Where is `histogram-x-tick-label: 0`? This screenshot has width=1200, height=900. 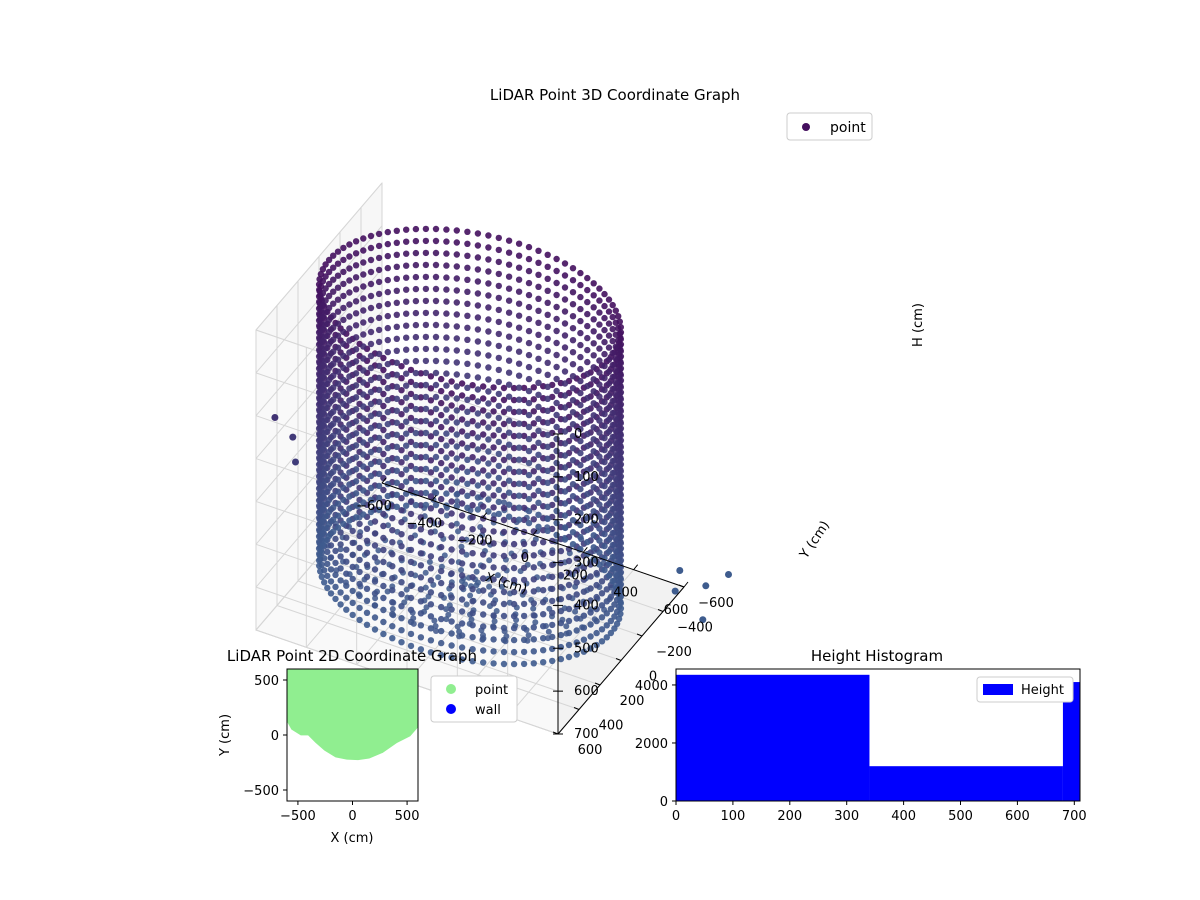 histogram-x-tick-label: 0 is located at coordinates (676, 816).